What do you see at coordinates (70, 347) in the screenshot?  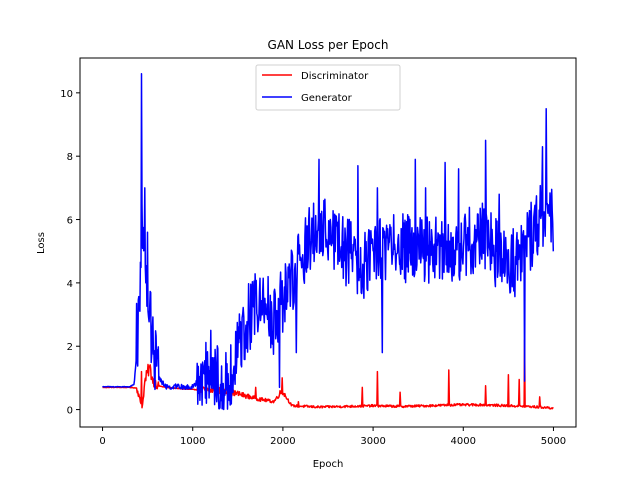 I see `y-tick-label: 2` at bounding box center [70, 347].